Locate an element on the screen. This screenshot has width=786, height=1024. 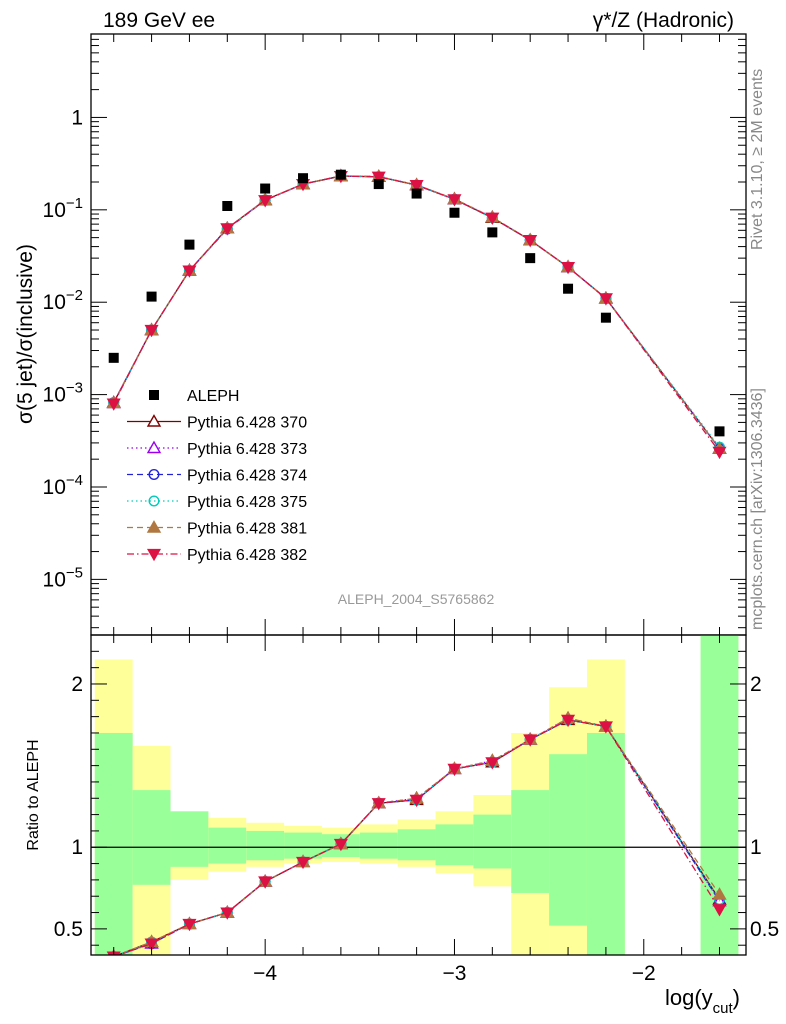
x-tick-label: −3 is located at coordinates (454, 973).